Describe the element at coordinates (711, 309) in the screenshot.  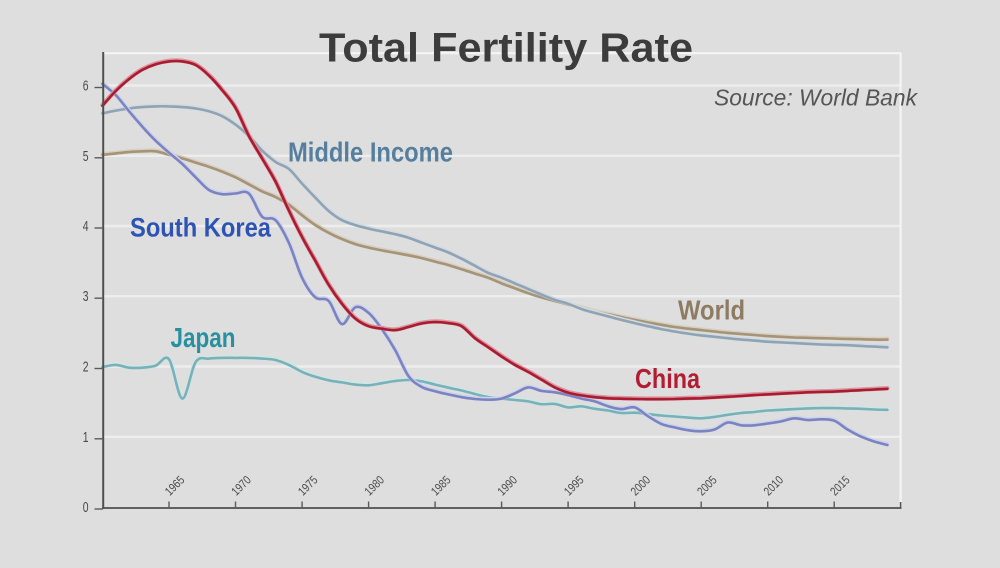
I see `svg-text: World` at that location.